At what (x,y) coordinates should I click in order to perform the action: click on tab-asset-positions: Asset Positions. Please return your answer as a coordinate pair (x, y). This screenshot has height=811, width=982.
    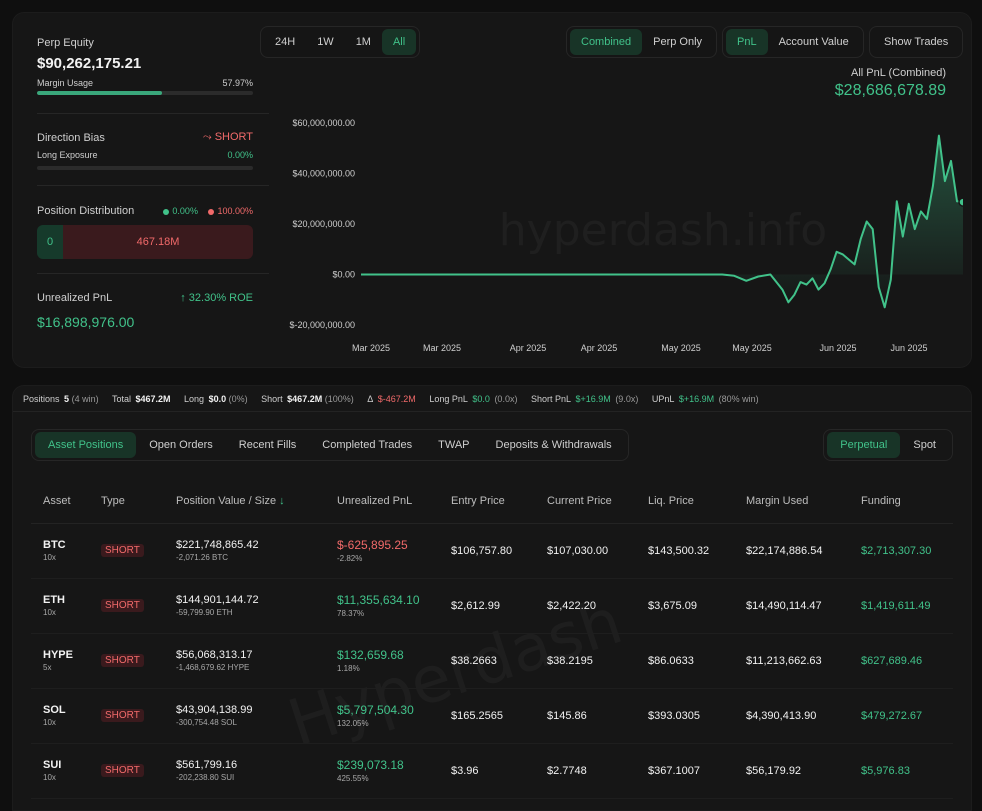
    Looking at the image, I should click on (86, 445).